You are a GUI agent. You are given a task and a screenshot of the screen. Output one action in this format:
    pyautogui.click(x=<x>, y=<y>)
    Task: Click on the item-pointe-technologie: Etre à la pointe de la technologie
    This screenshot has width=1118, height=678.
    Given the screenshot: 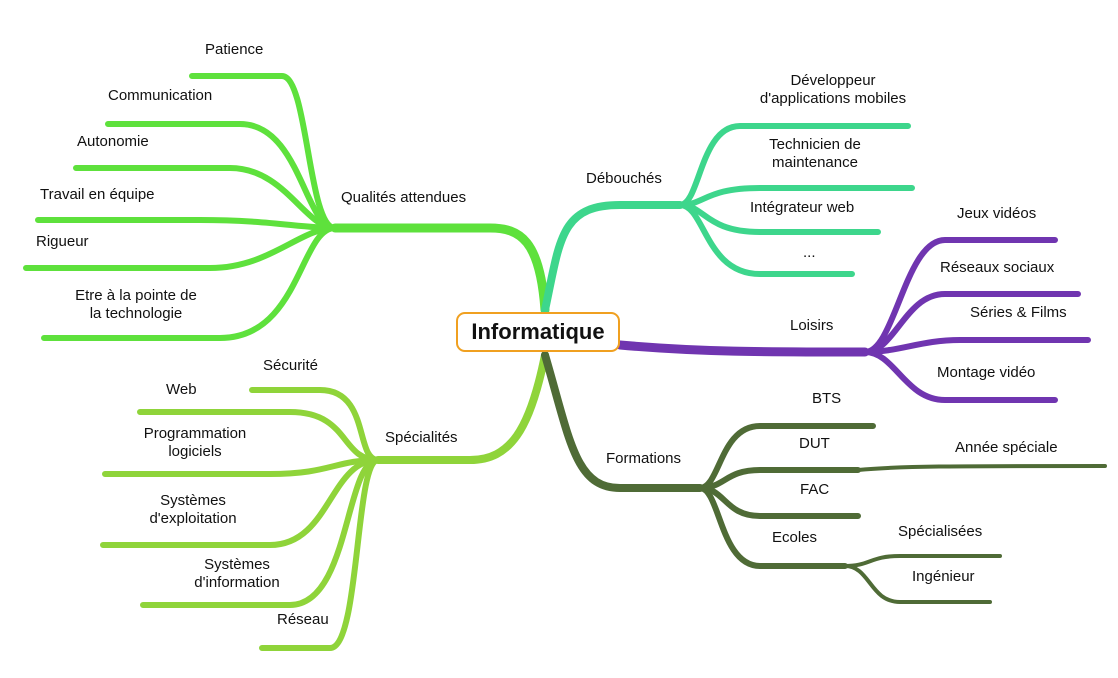 What is the action you would take?
    pyautogui.click(x=136, y=304)
    